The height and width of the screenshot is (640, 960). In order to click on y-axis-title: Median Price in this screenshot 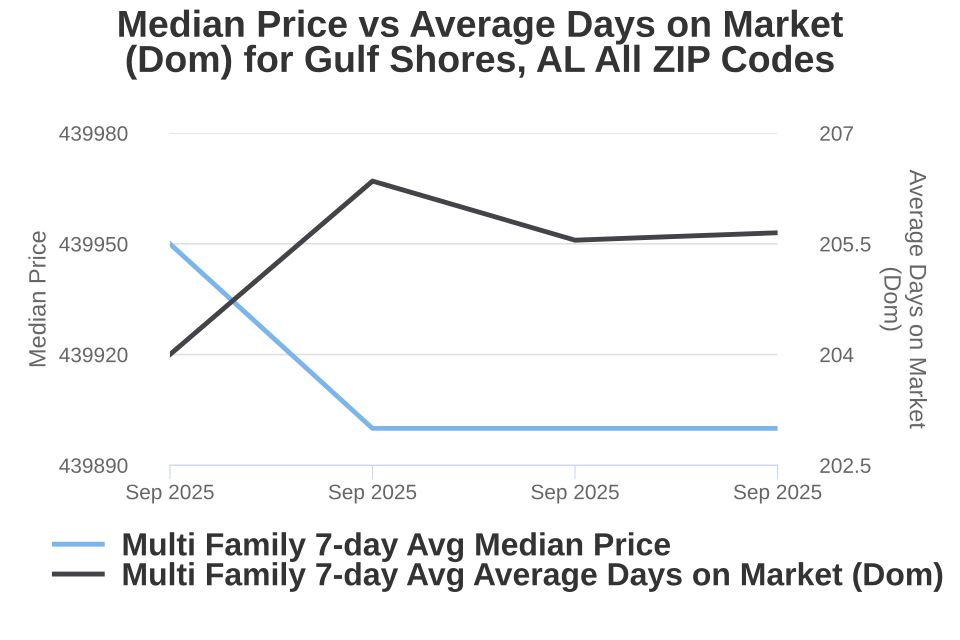, I will do `click(37, 298)`.